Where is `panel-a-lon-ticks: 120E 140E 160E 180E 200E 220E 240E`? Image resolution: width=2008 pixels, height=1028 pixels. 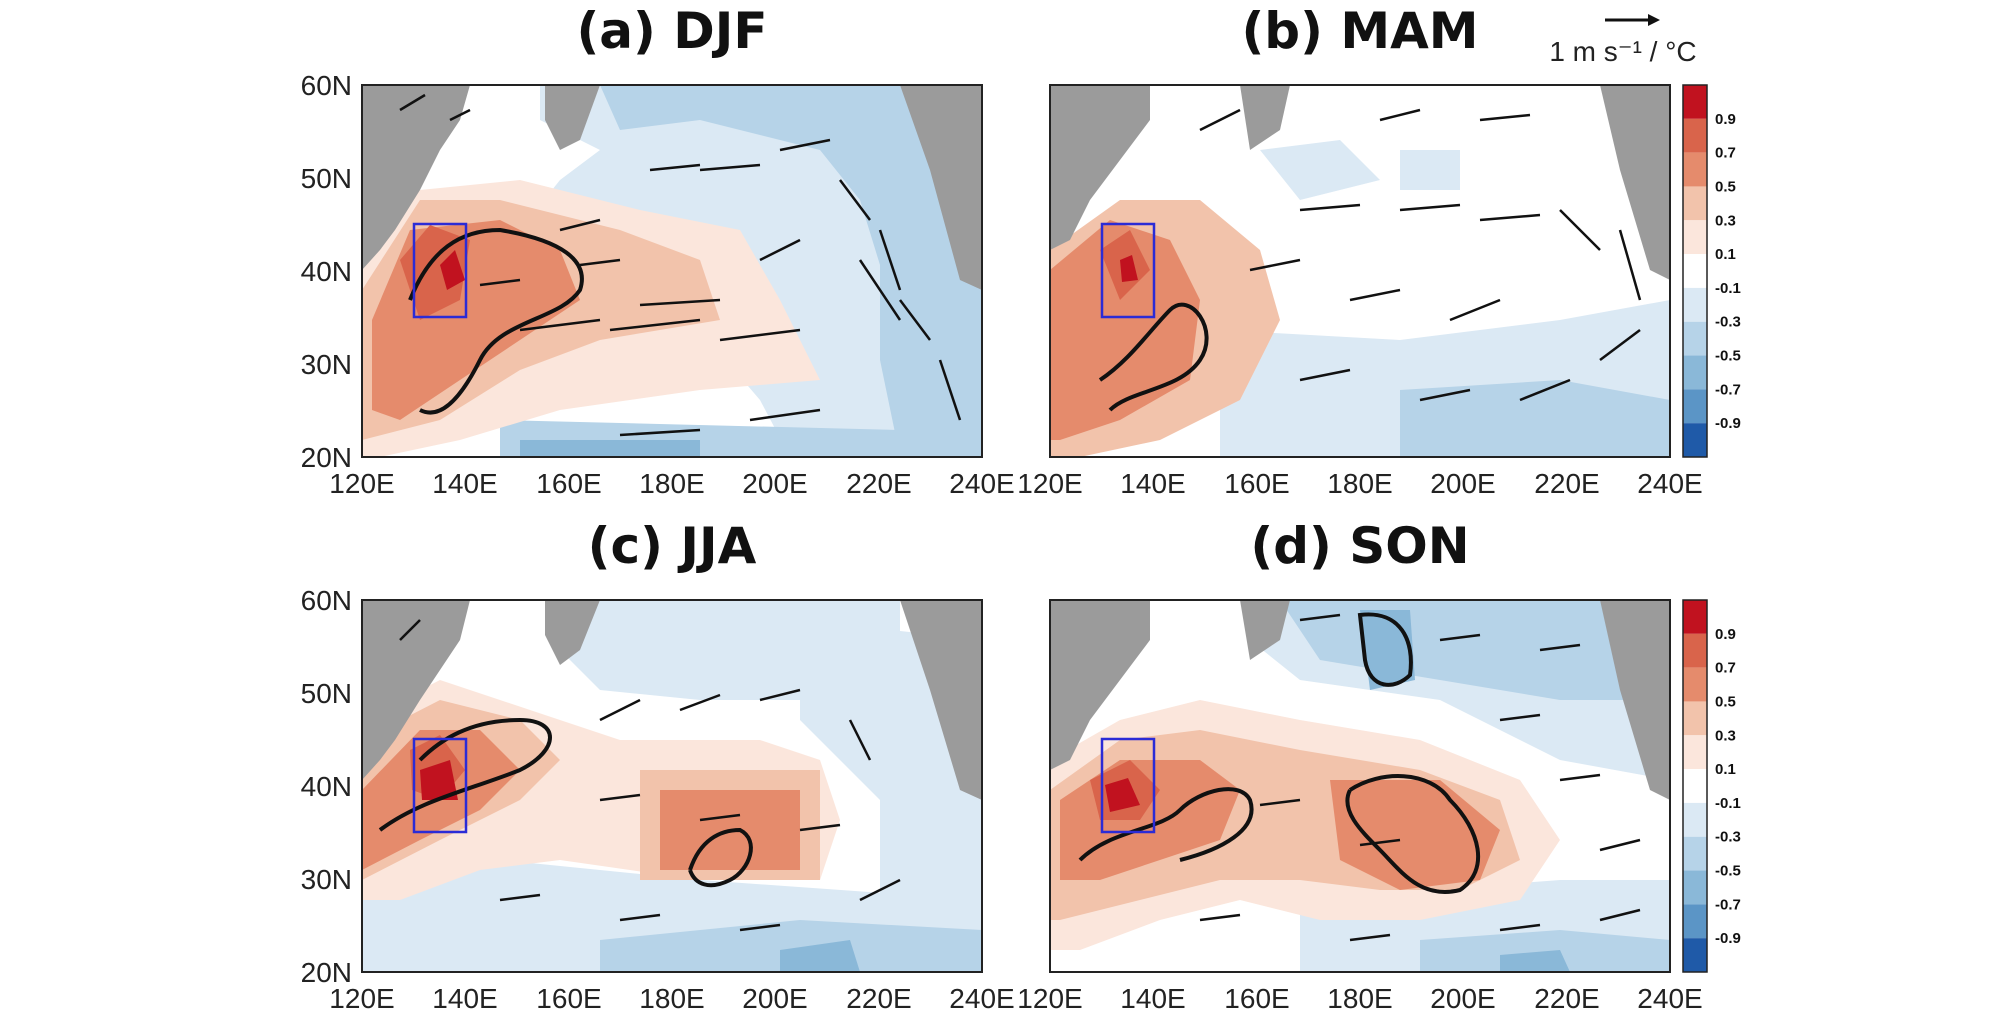 panel-a-lon-ticks: 120E 140E 160E 180E 200E 220E 240E is located at coordinates (671, 483).